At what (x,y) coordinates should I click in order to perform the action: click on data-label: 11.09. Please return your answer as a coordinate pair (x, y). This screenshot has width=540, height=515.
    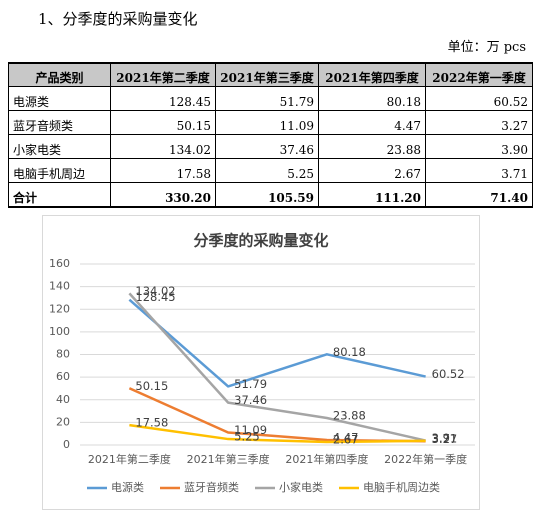
    Looking at the image, I should click on (250, 430).